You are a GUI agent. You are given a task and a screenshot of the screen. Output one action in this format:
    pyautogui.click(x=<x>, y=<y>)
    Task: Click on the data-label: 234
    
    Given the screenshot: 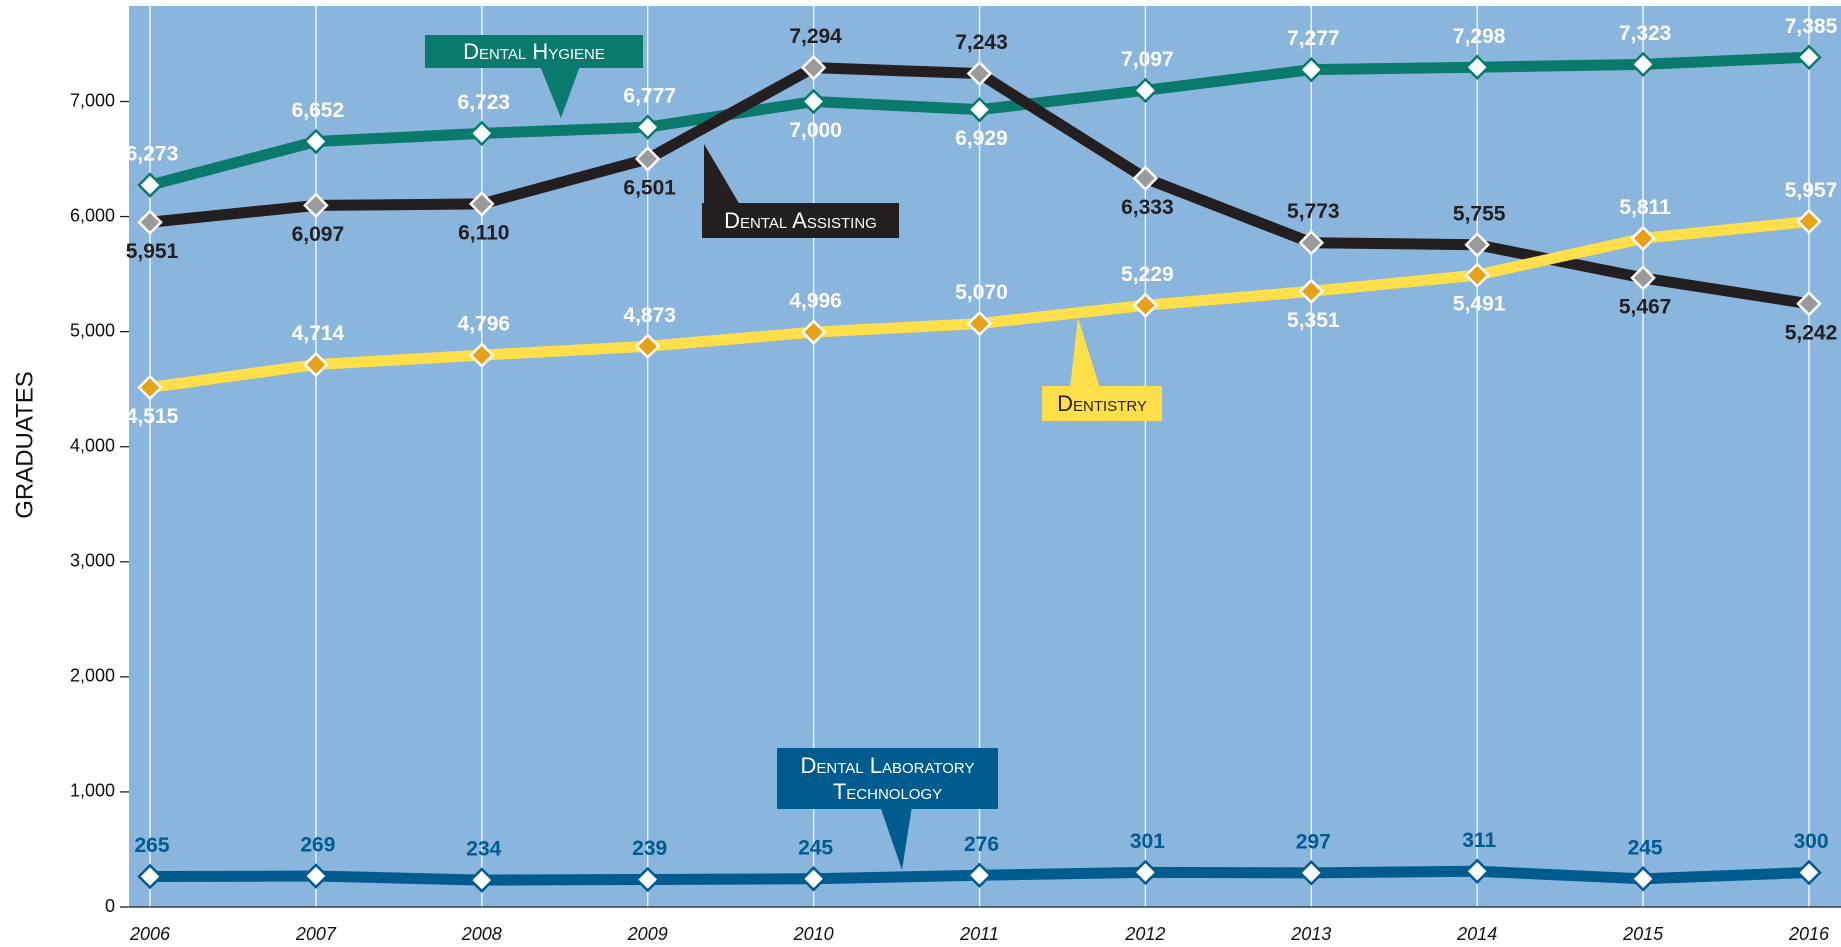 What is the action you would take?
    pyautogui.click(x=483, y=849)
    